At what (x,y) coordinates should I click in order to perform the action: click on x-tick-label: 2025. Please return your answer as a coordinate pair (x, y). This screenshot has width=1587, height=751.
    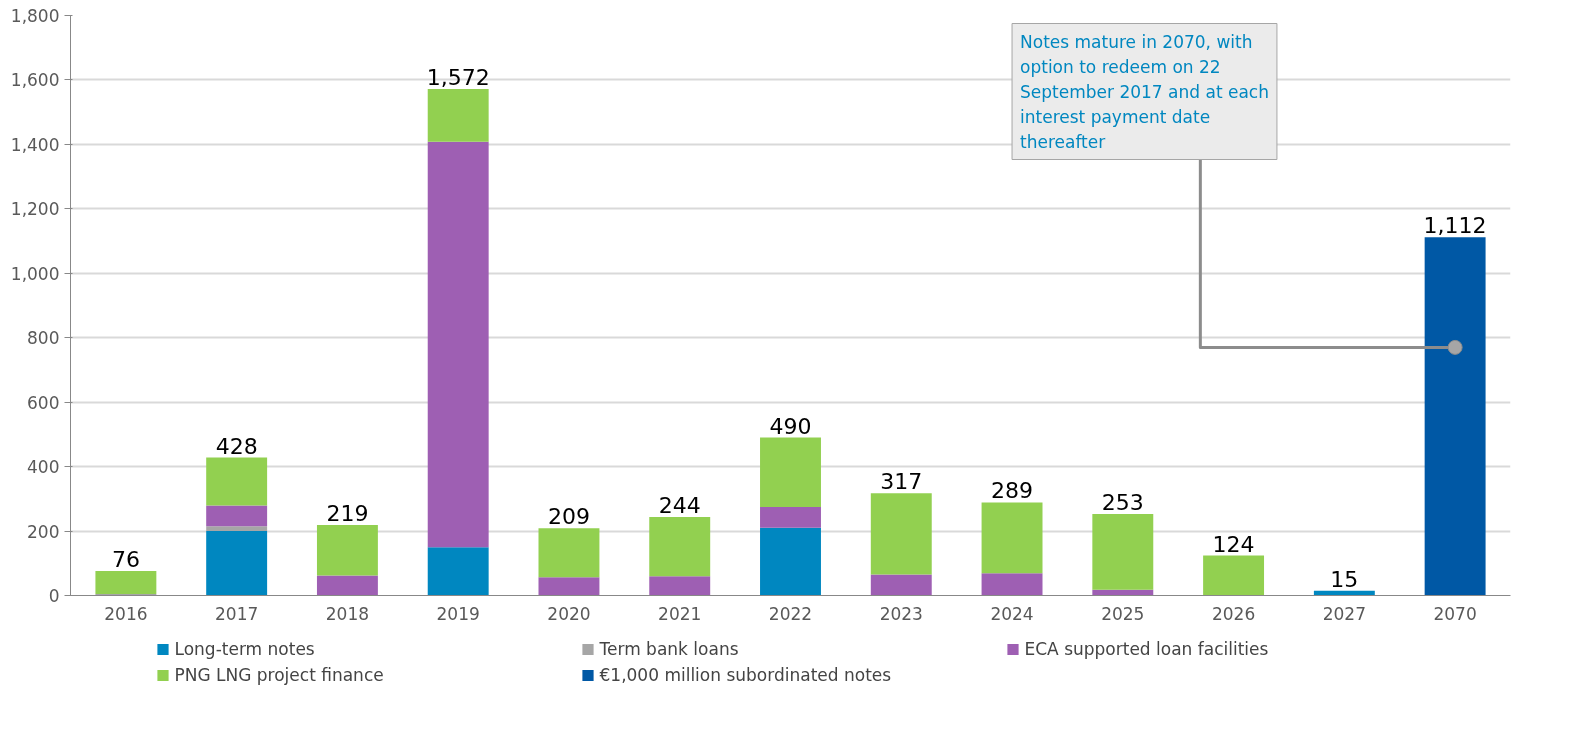
    Looking at the image, I should click on (1123, 613).